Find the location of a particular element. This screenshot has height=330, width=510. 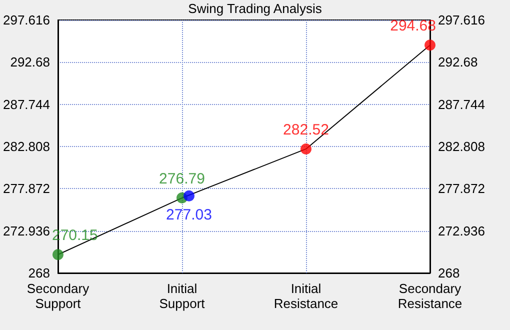

y2-tick-label: 282.808 is located at coordinates (461, 146).